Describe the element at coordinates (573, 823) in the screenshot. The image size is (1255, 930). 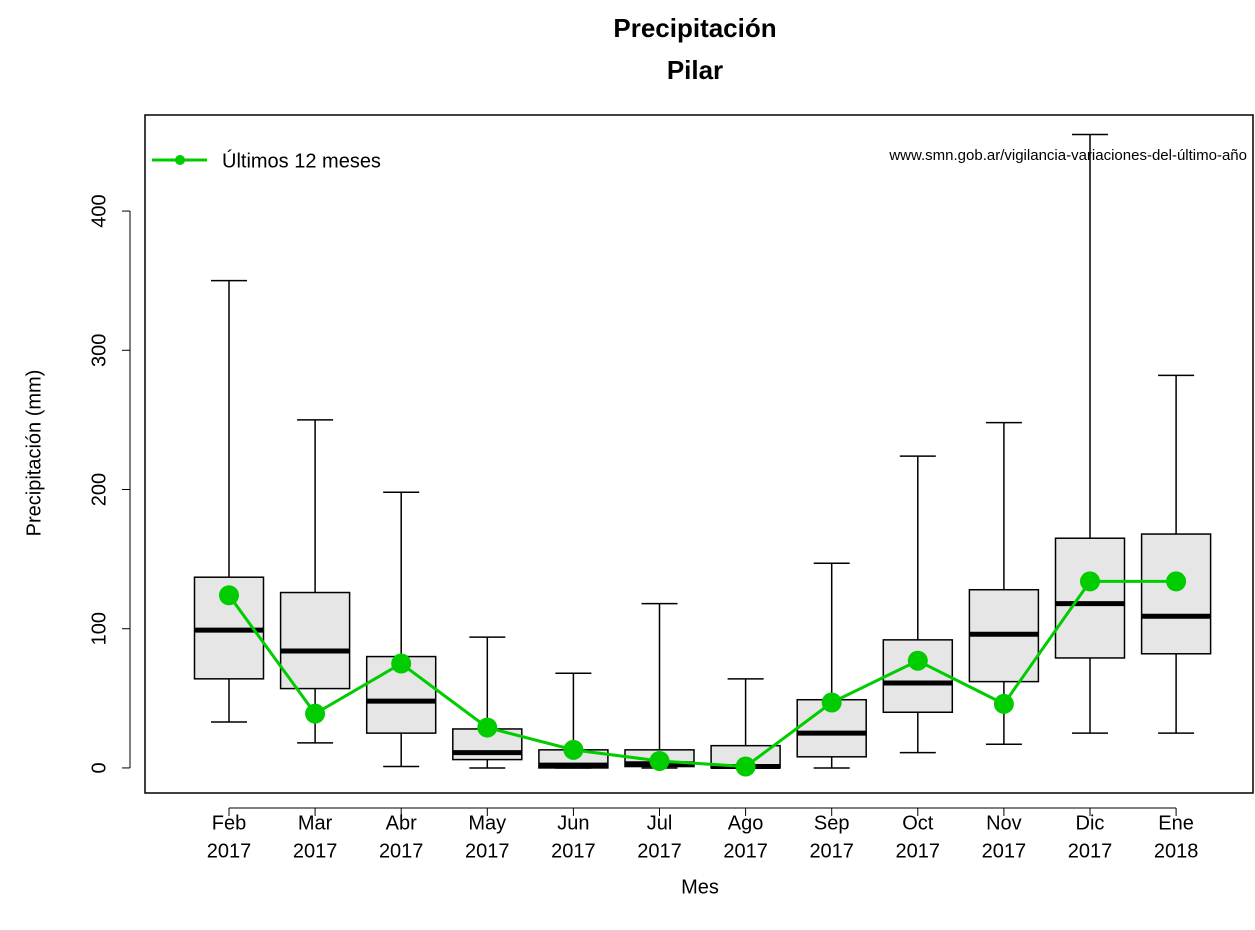
I see `x-tick-label: Jun` at that location.